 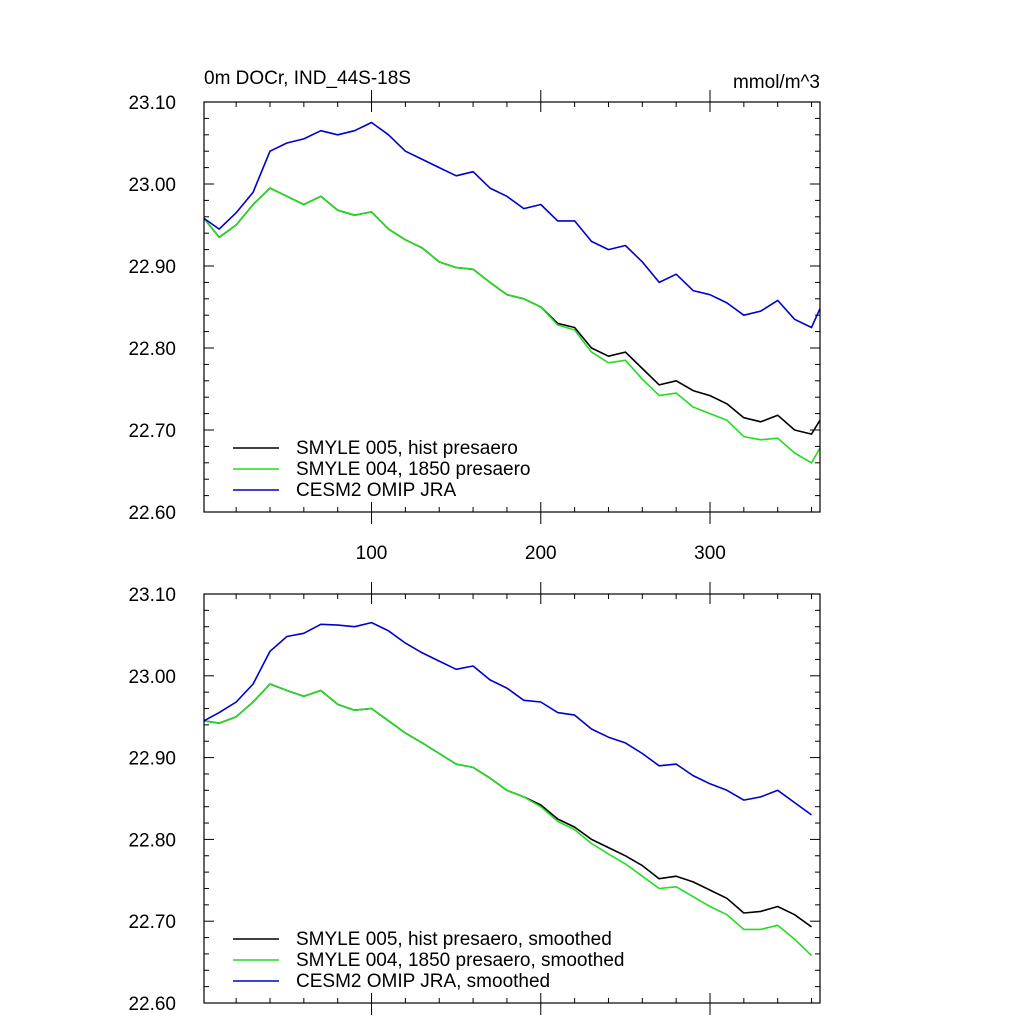 I want to click on legend-label-3: CESM2 OMIP JRA, smoothed, so click(x=423, y=981).